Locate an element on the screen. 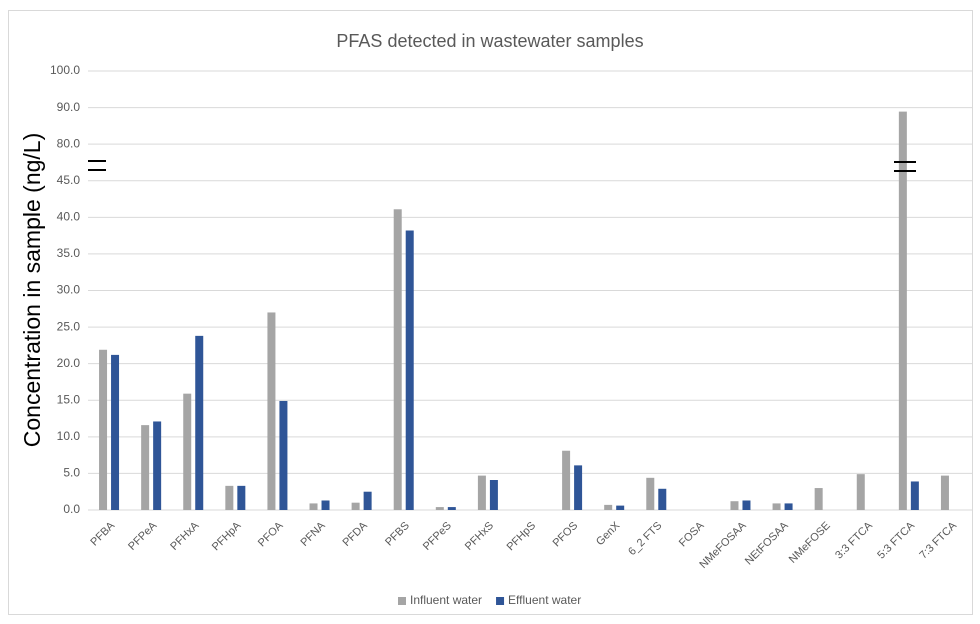  y-tick-label: 15.0 is located at coordinates (69, 399).